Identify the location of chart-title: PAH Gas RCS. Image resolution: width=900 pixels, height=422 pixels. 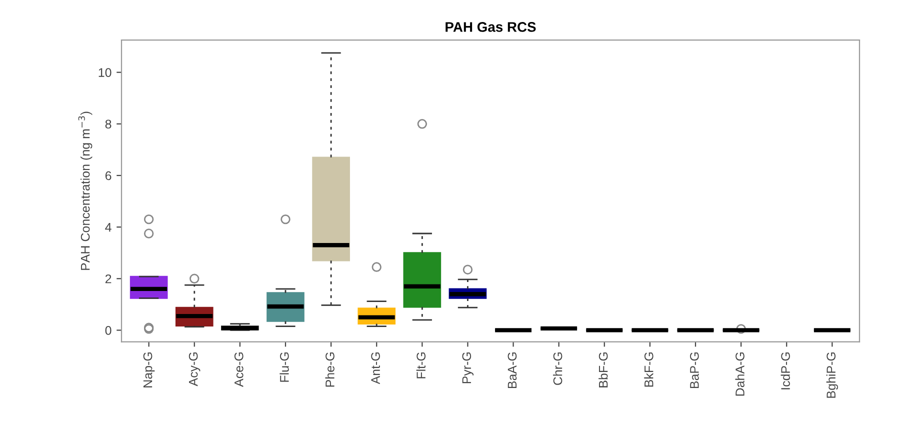
(491, 27).